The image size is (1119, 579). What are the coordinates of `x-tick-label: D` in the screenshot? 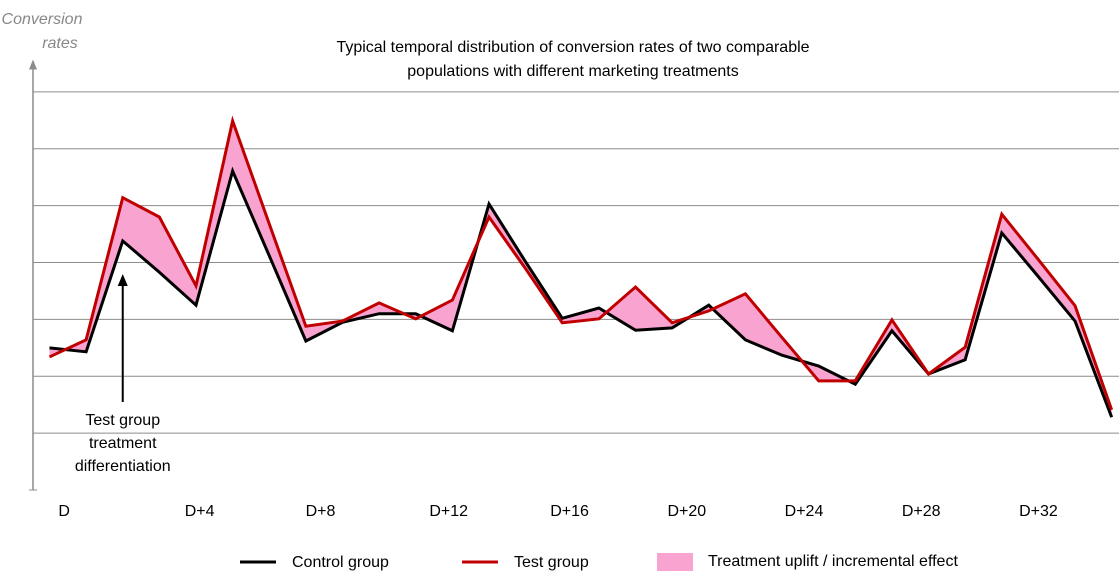 It's located at (64, 511).